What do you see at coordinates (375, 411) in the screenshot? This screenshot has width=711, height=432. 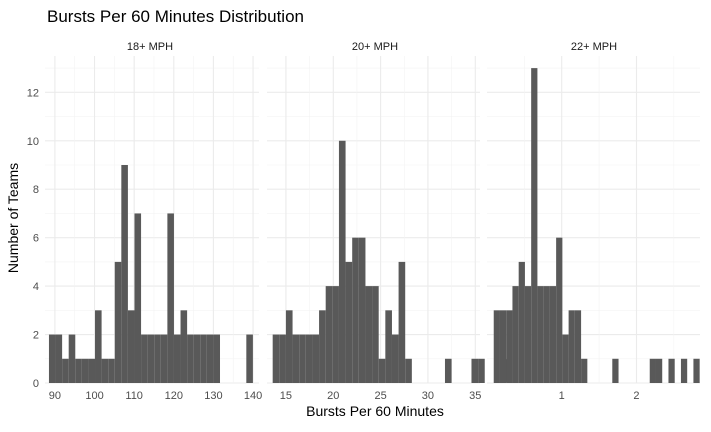 I see `x-axis-label: Bursts Per 60 Minutes` at bounding box center [375, 411].